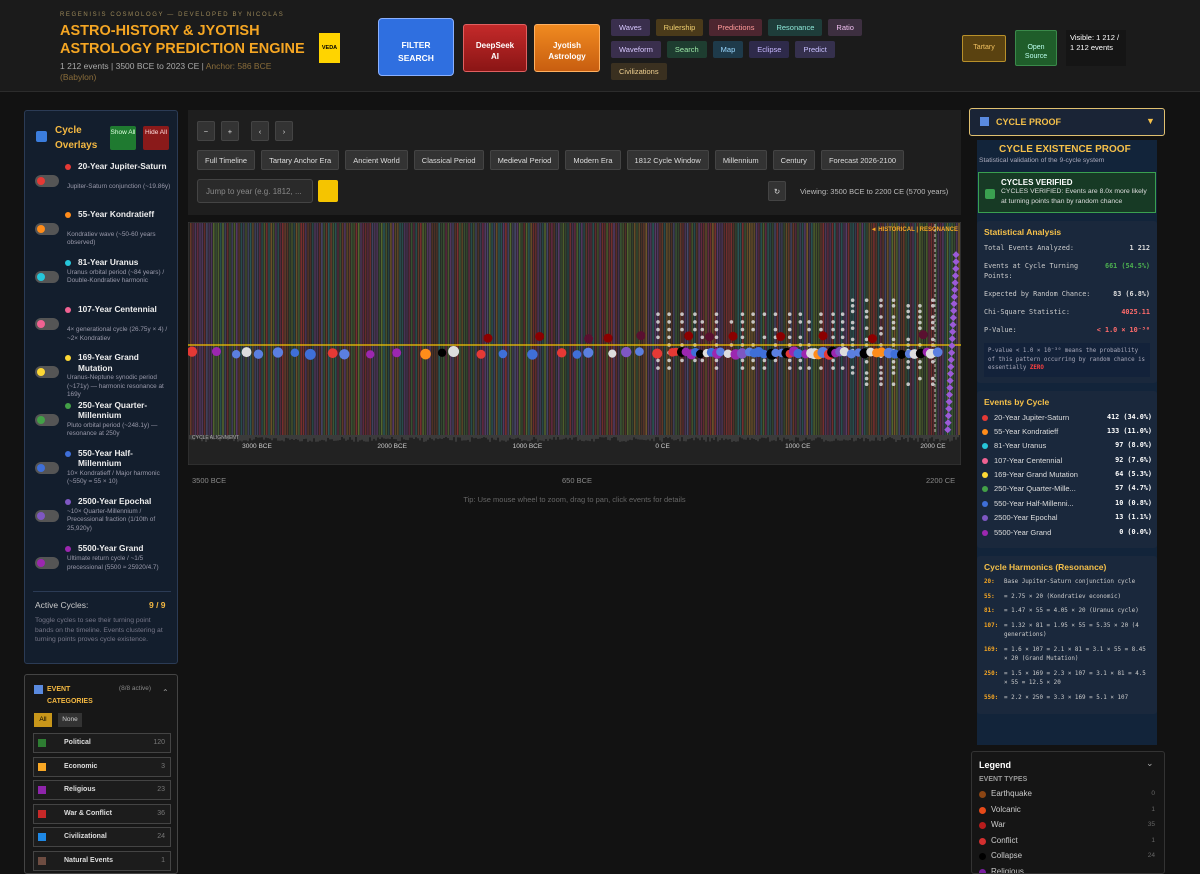 This screenshot has width=1200, height=874. What do you see at coordinates (728, 49) in the screenshot?
I see `tool-button: Map` at bounding box center [728, 49].